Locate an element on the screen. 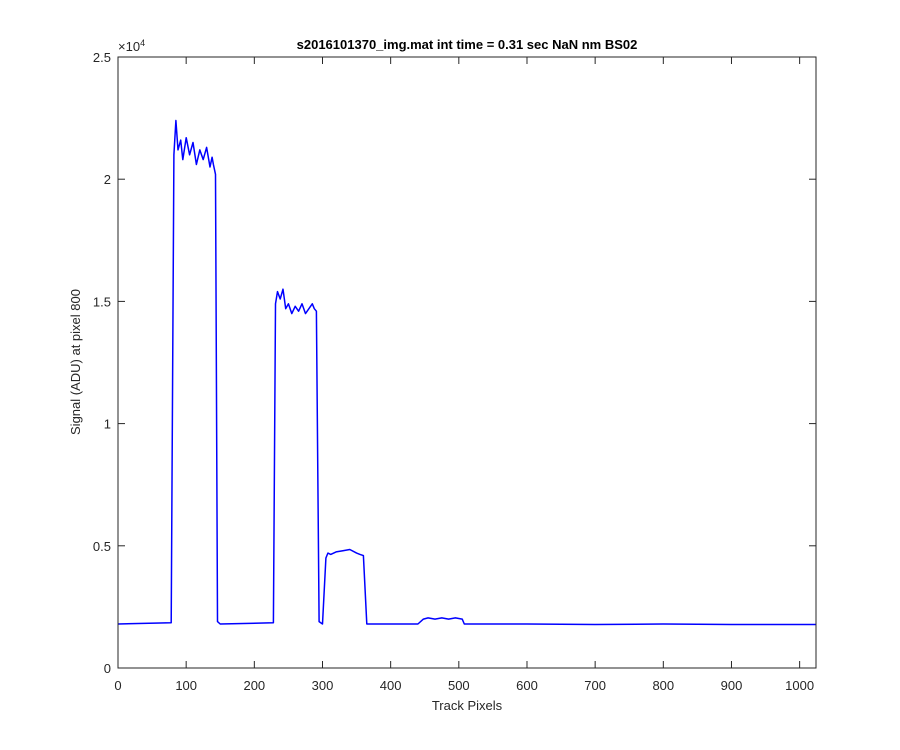  x-tick-label: 500 is located at coordinates (459, 685).